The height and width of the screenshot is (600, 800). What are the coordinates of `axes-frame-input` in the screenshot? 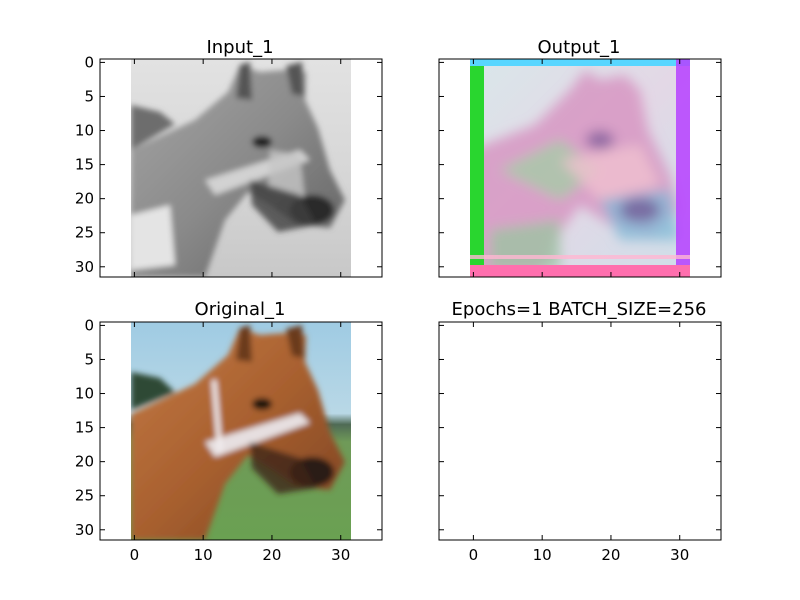 It's located at (241, 168).